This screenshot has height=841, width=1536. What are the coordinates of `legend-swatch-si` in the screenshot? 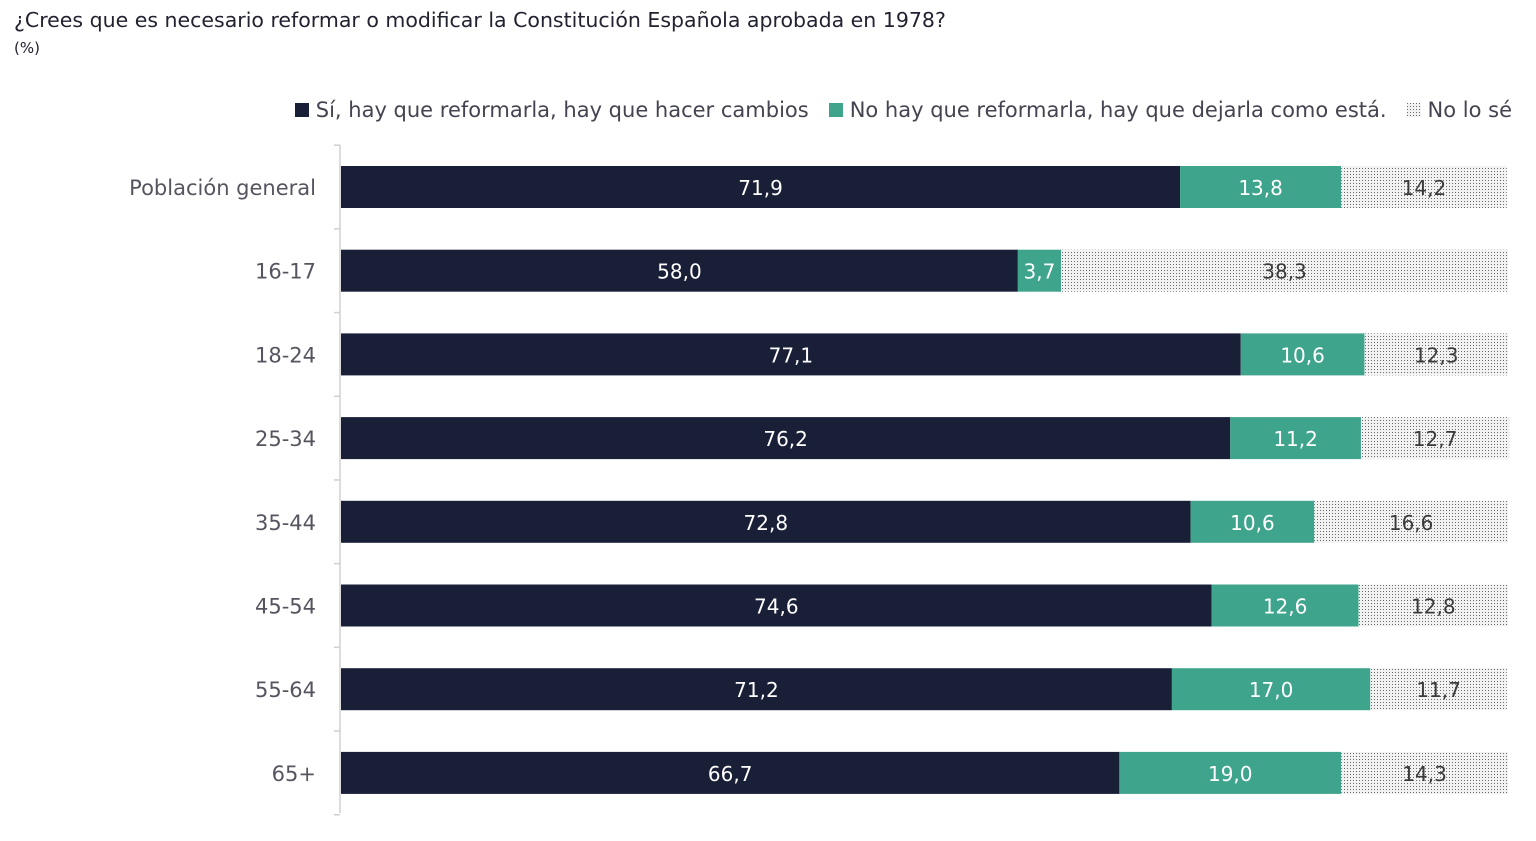 It's located at (301, 110).